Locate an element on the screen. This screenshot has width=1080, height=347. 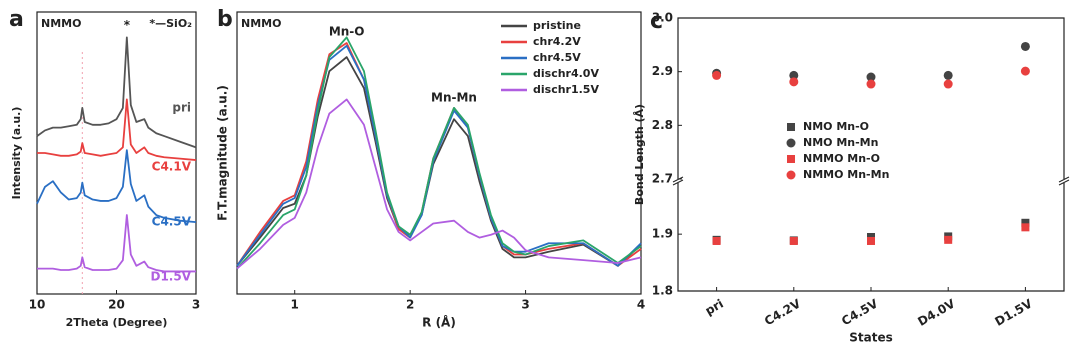
legend-label: chr4.2V is located at coordinates (557, 41).